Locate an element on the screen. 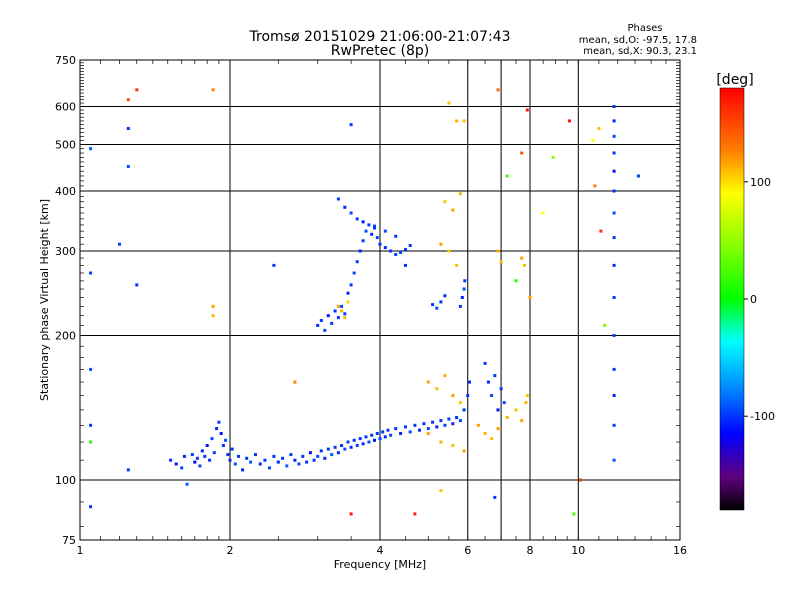 The width and height of the screenshot is (800, 600). x-axis-ticks: 1 2 4 6 8 10 16 is located at coordinates (382, 550).